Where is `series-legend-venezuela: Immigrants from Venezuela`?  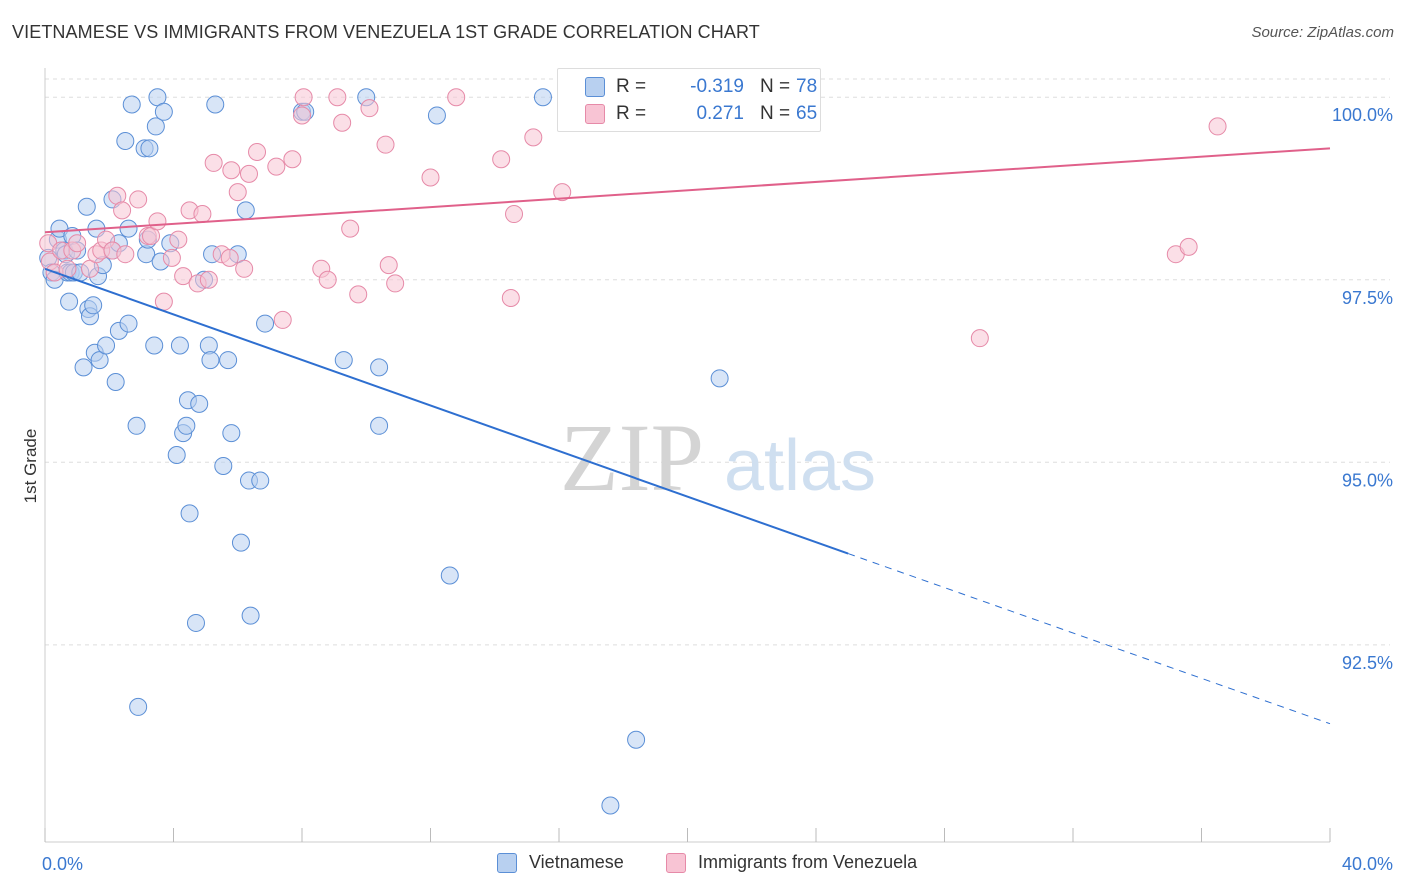 series-legend-venezuela: Immigrants from Venezuela is located at coordinates (791, 862).